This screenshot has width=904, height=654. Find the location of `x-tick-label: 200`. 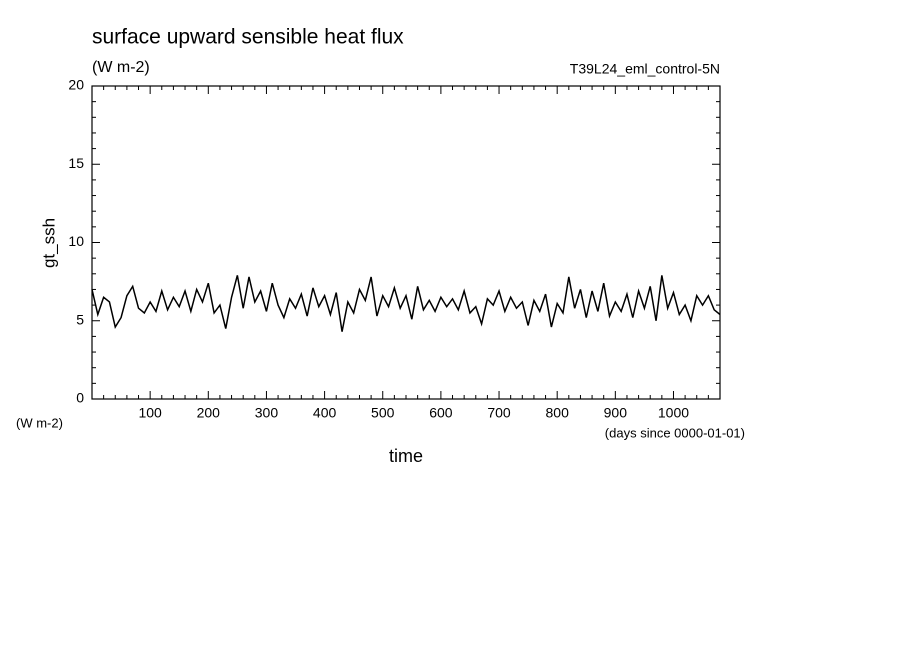

x-tick-label: 200 is located at coordinates (209, 413).